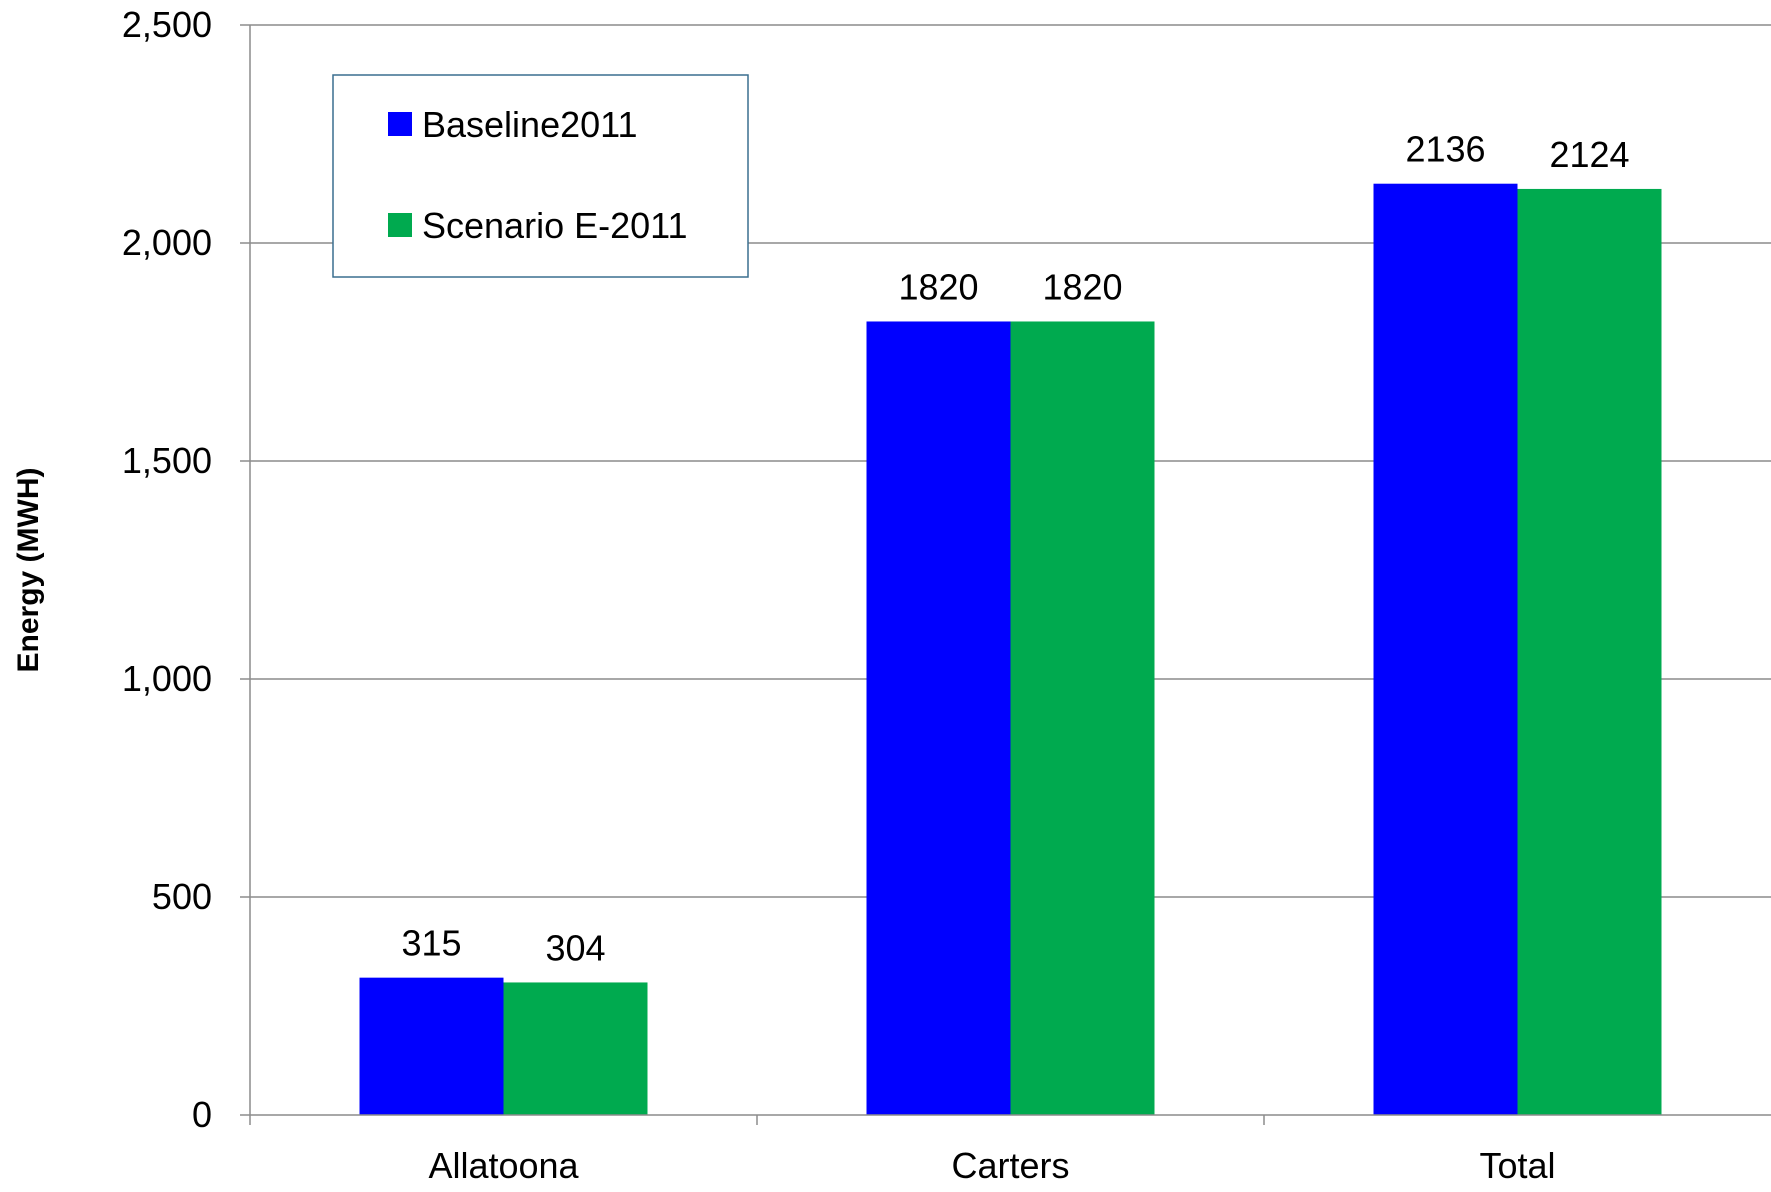  I want to click on legend-label: Scenario E-2011, so click(555, 225).